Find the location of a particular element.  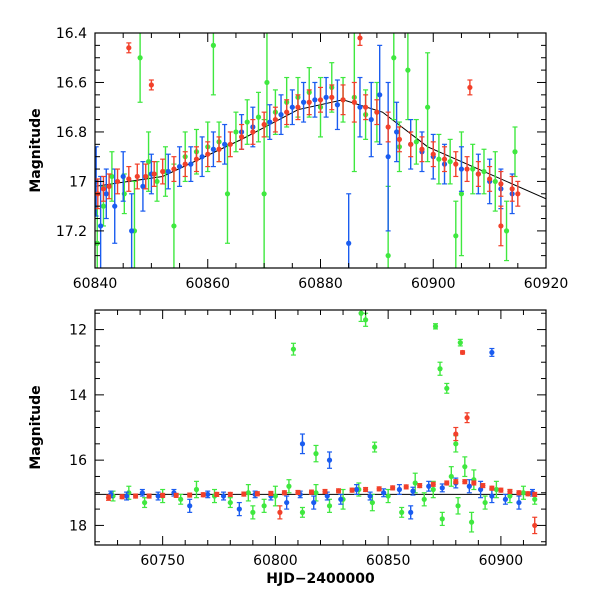

x-tick-label: 60860 is located at coordinates (207, 284).